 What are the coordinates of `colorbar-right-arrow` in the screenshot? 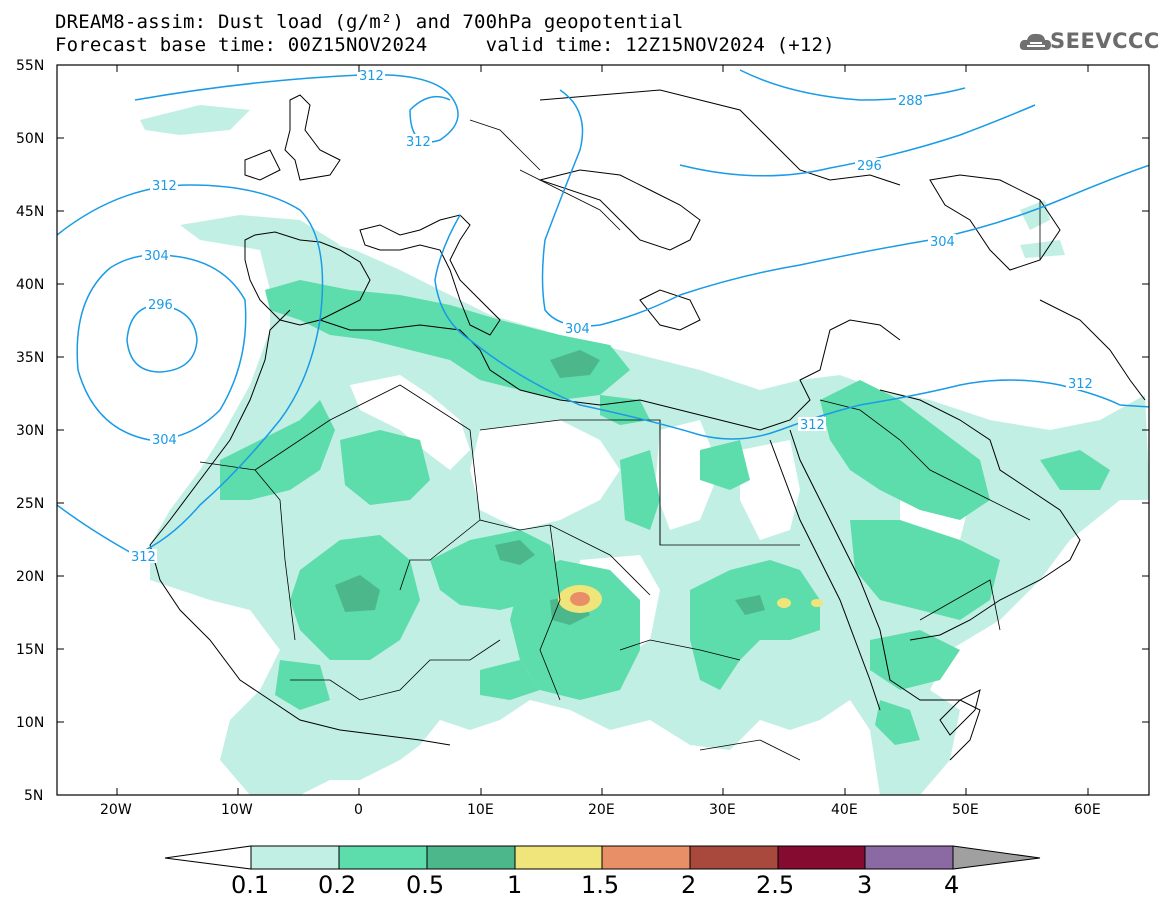 It's located at (996, 857).